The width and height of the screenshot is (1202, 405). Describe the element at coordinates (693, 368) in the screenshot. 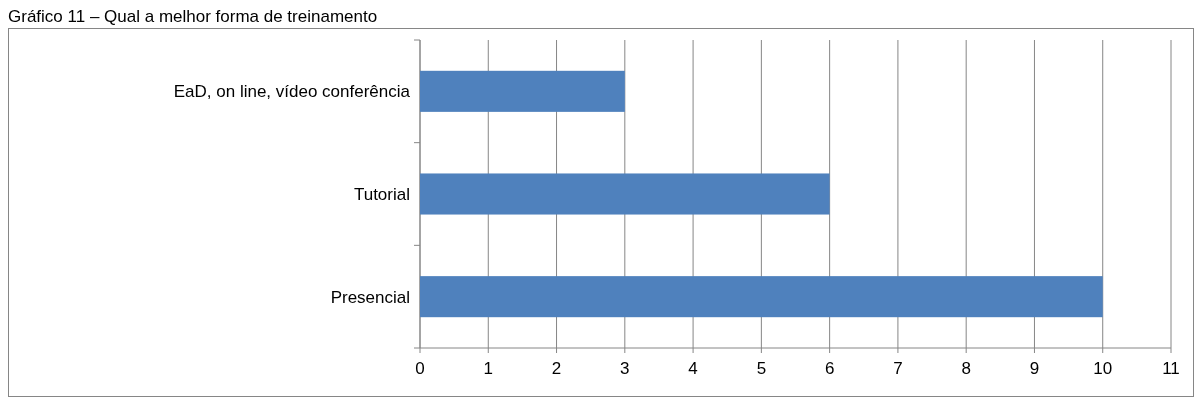

I see `x-tick-label: 4` at that location.